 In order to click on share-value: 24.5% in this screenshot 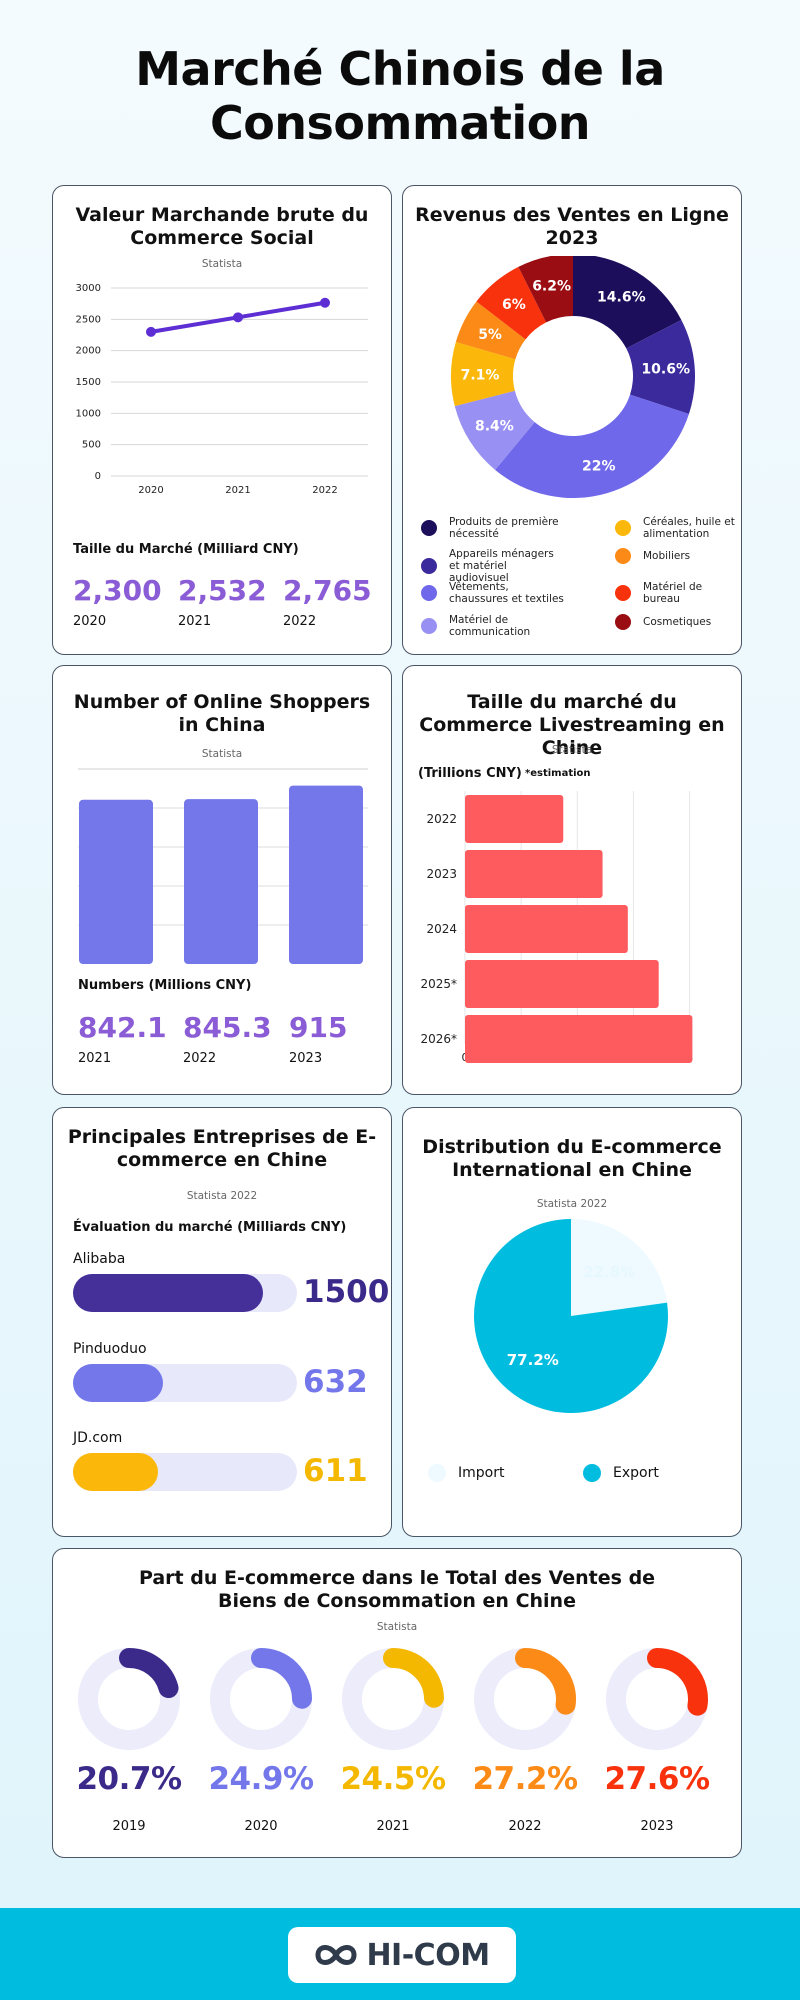, I will do `click(393, 1779)`.